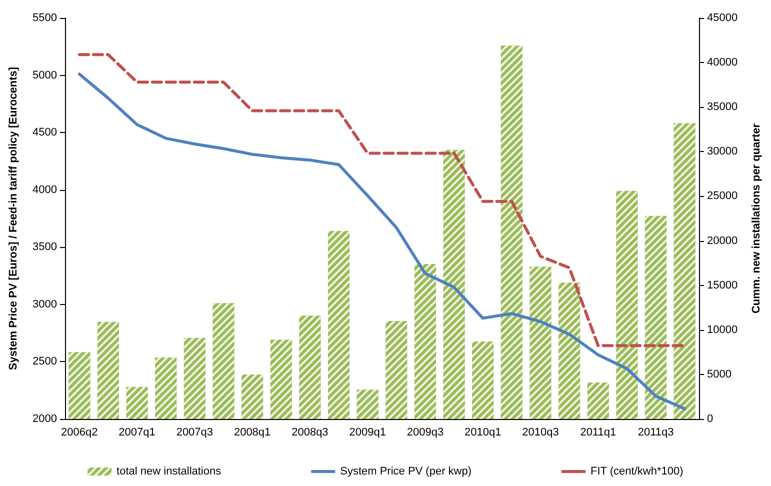 This screenshot has width=771, height=486. I want to click on x-tick-label: 2011q3, so click(656, 432).